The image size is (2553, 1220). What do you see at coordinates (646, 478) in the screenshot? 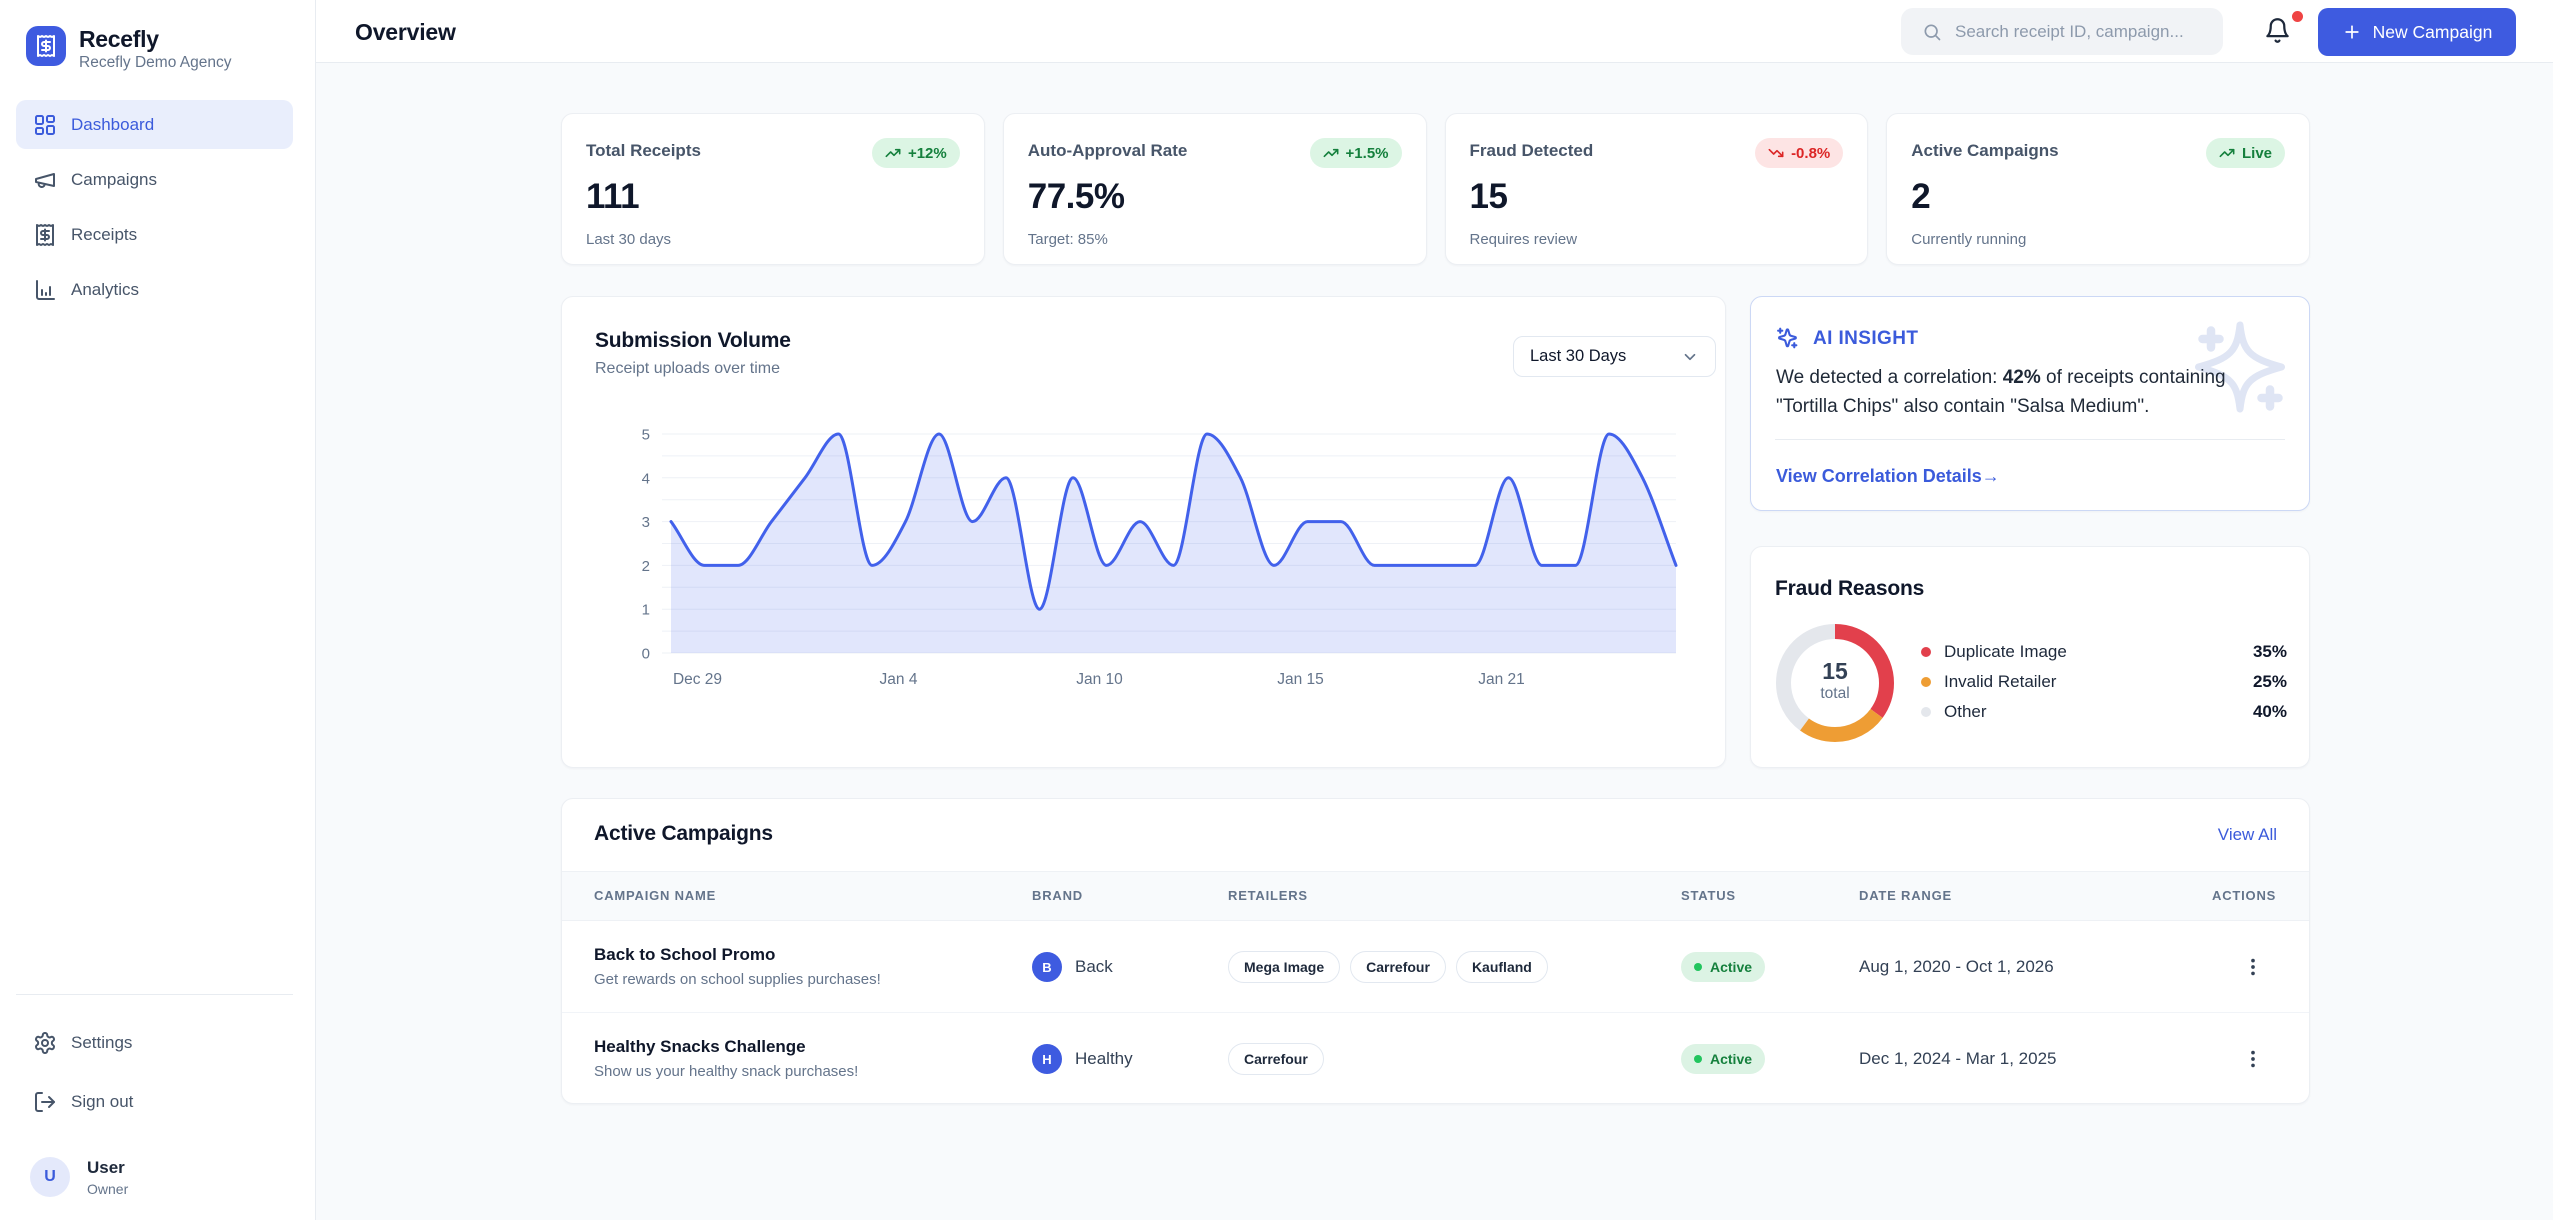
I see `svg-text: 4` at bounding box center [646, 478].